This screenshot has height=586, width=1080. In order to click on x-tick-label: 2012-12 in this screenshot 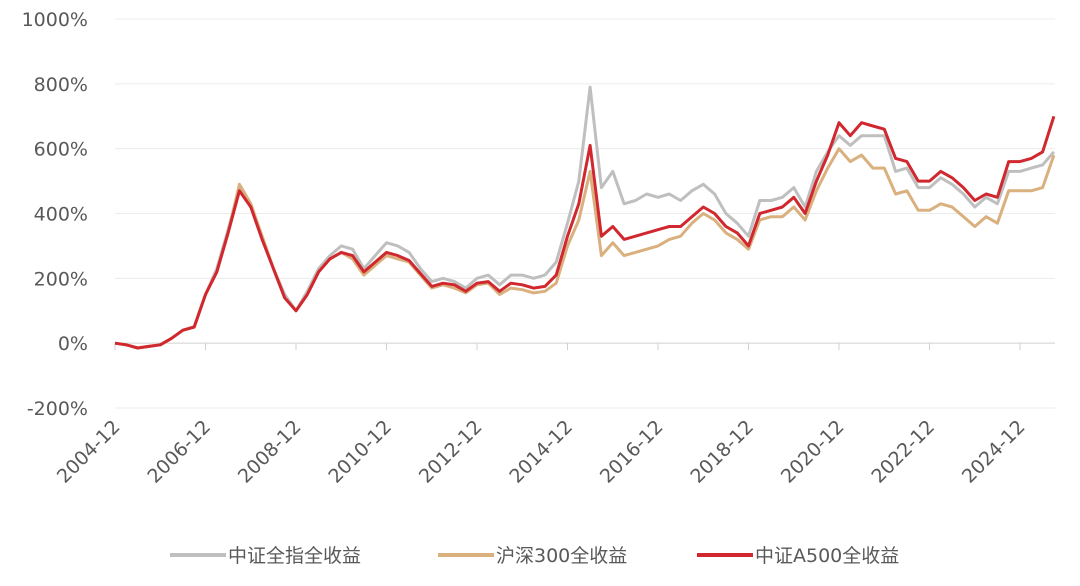, I will do `click(451, 452)`.